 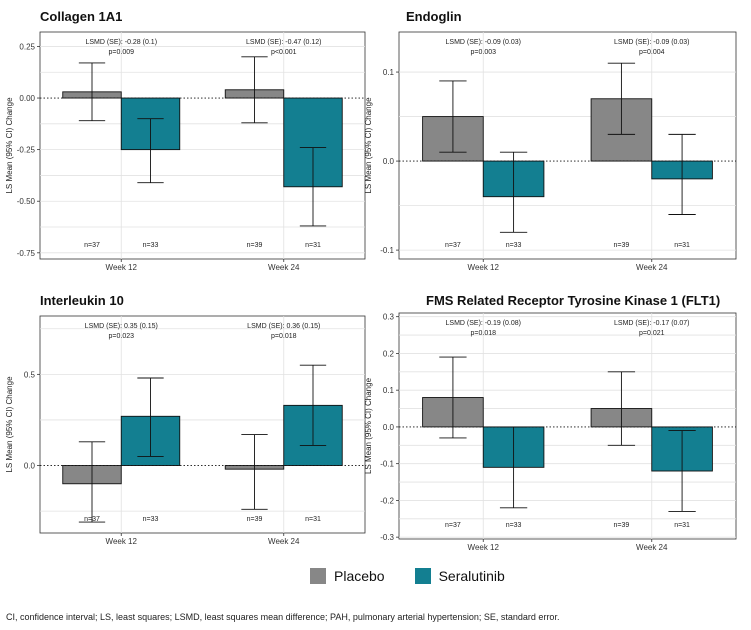 What do you see at coordinates (283, 42) in the screenshot?
I see `lsmd-annotation: LSMD (SE): -0.47 (0.12)` at bounding box center [283, 42].